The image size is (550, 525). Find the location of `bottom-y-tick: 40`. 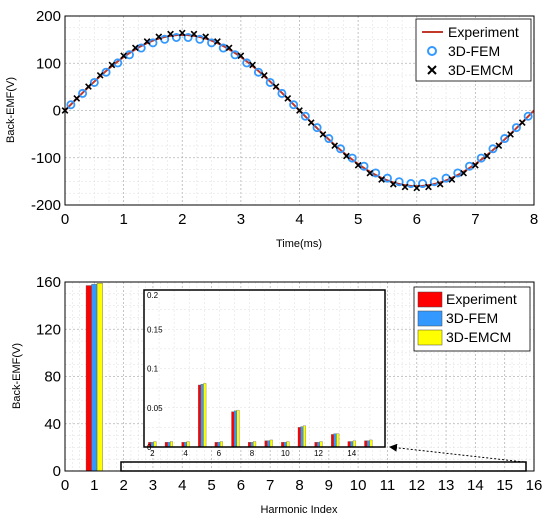

bottom-y-tick: 40 is located at coordinates (52, 424).